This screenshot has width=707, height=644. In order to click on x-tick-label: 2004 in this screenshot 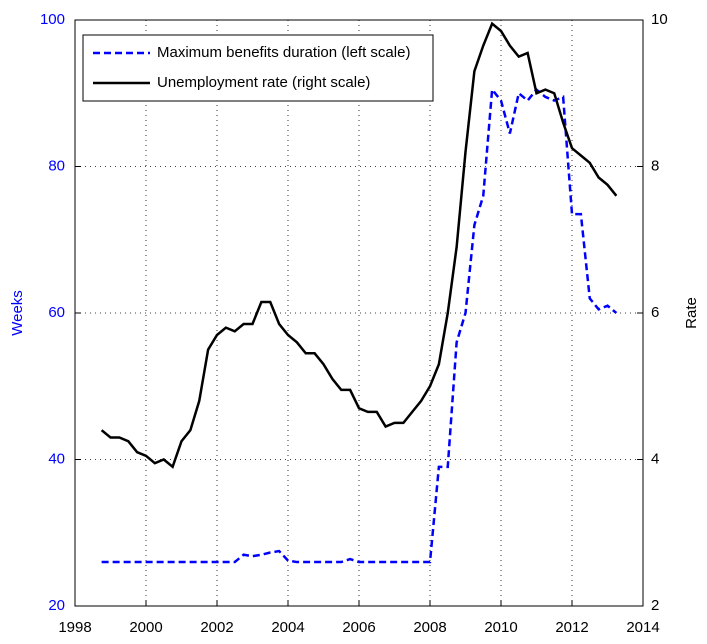, I will do `click(287, 627)`.